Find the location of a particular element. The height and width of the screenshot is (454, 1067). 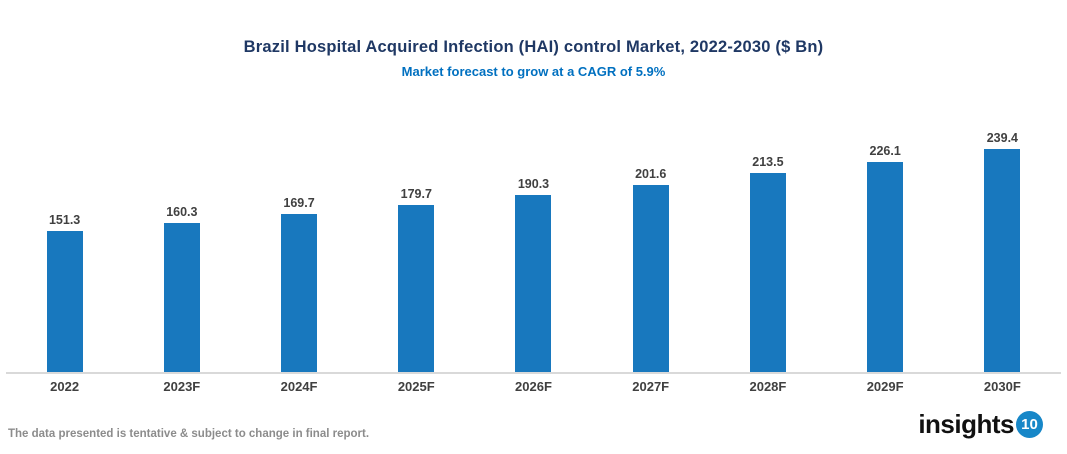

bar-column: 201.6 is located at coordinates (650, 239).